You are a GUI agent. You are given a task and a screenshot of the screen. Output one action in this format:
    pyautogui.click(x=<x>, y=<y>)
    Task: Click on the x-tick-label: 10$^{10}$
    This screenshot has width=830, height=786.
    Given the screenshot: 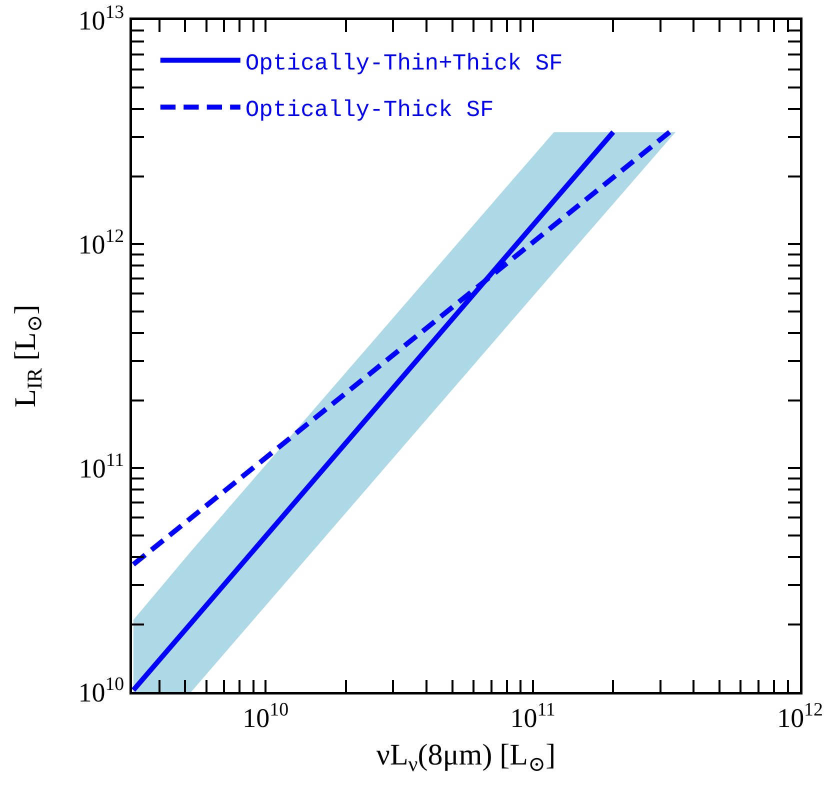 What is the action you would take?
    pyautogui.click(x=265, y=716)
    